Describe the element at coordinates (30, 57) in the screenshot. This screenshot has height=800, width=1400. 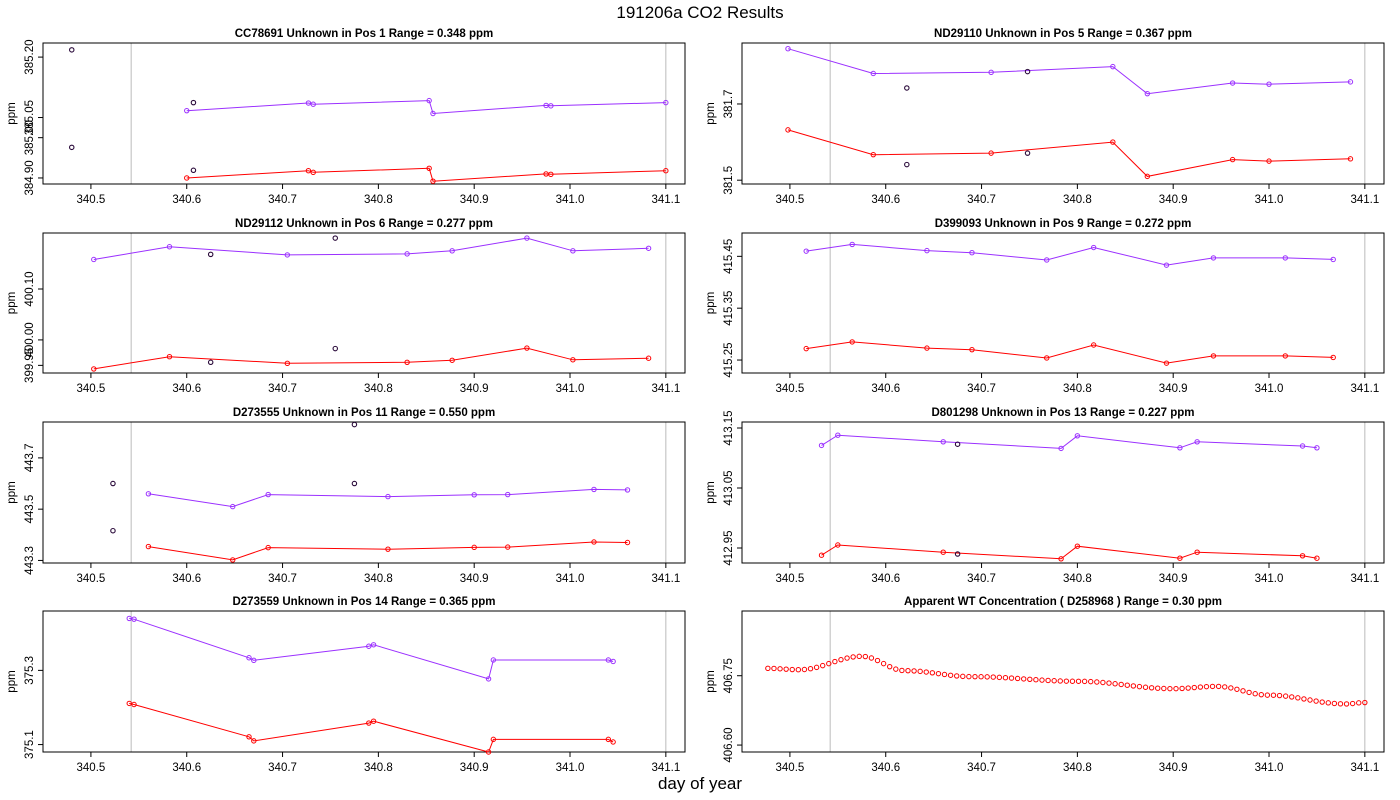
I see `chart1-y-tick-label-4: 385.20` at that location.